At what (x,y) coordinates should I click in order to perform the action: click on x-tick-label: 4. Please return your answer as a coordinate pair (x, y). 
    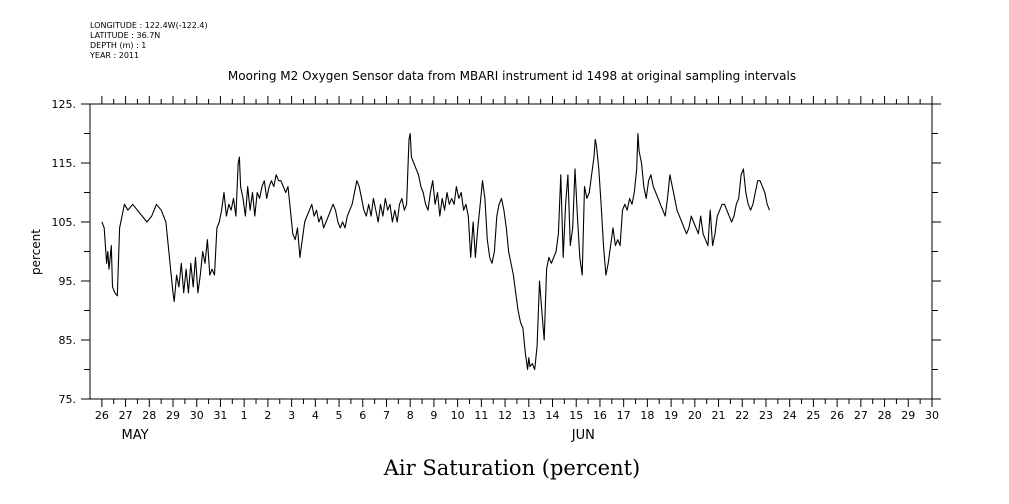
    Looking at the image, I should click on (315, 415).